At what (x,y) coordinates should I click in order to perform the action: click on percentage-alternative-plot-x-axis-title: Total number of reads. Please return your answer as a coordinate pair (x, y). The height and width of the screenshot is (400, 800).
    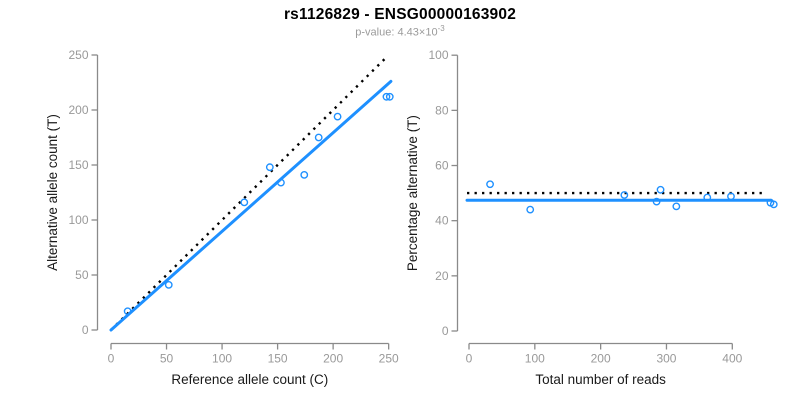
    Looking at the image, I should click on (600, 379).